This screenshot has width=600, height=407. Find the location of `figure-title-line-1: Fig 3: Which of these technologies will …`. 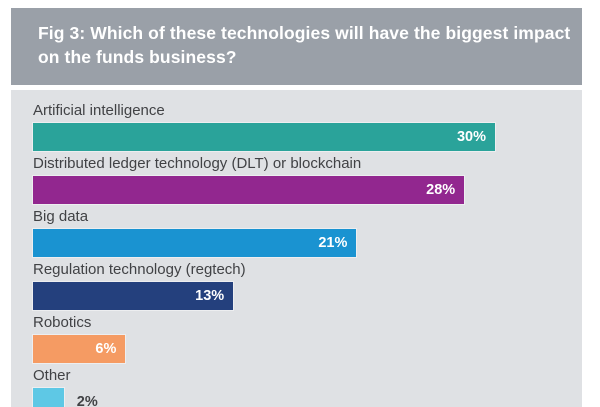

figure-title-line-1: Fig 3: Which of these technologies will … is located at coordinates (304, 33).